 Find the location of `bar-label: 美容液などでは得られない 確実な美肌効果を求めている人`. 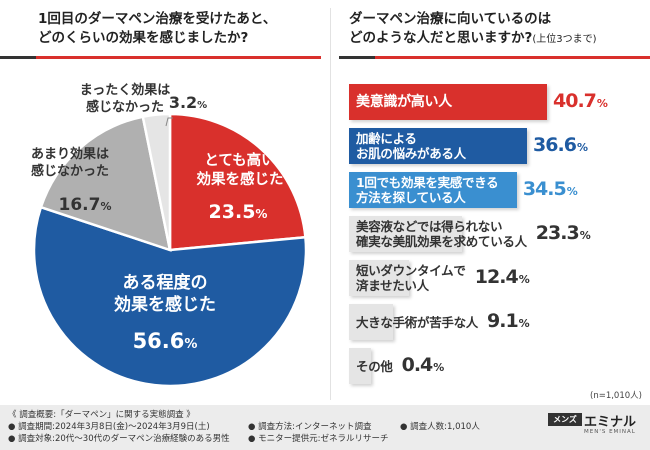

bar-label: 美容液などでは得られない 確実な美肌効果を求めている人 is located at coordinates (441, 234).